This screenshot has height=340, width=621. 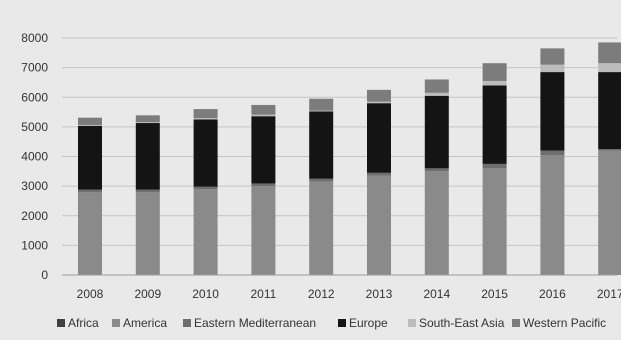 I want to click on x-tick-label: 2012, so click(x=321, y=294).